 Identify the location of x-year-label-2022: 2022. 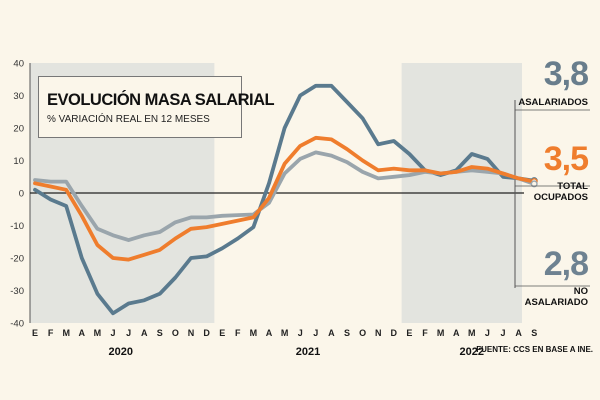
(472, 352).